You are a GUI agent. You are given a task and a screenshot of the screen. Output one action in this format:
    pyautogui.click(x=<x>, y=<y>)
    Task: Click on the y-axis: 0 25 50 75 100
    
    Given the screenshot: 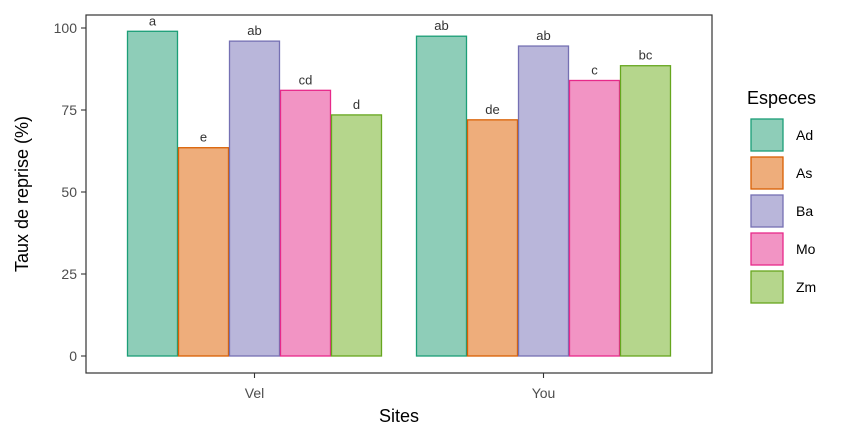 What is the action you would take?
    pyautogui.click(x=70, y=192)
    